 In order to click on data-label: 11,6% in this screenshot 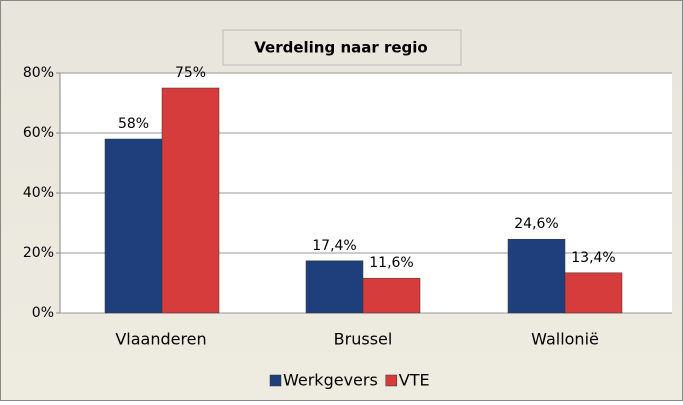, I will do `click(391, 263)`.